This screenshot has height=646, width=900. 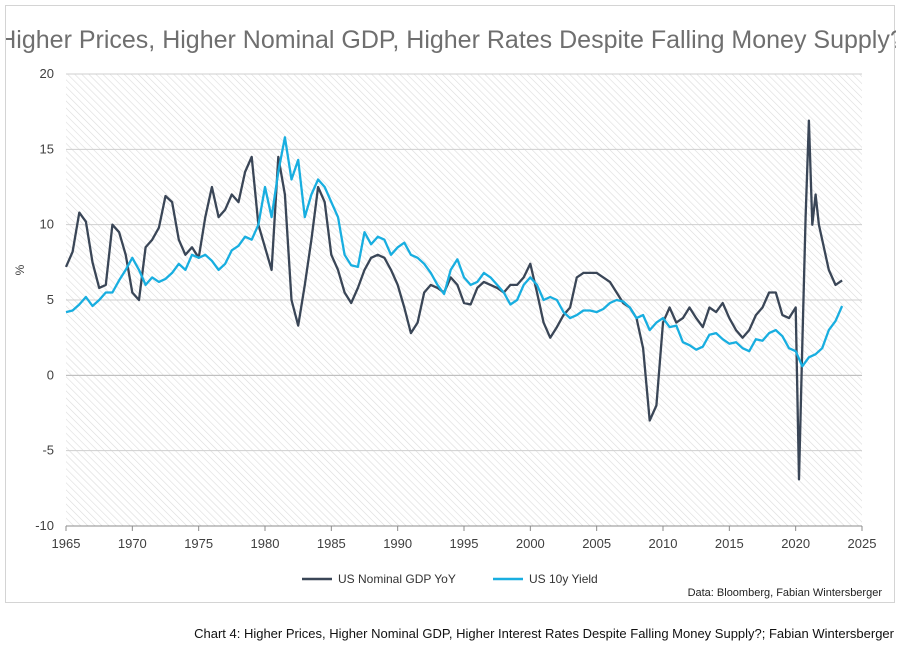 I want to click on legend-label-1: US 10y Yield, so click(x=563, y=579).